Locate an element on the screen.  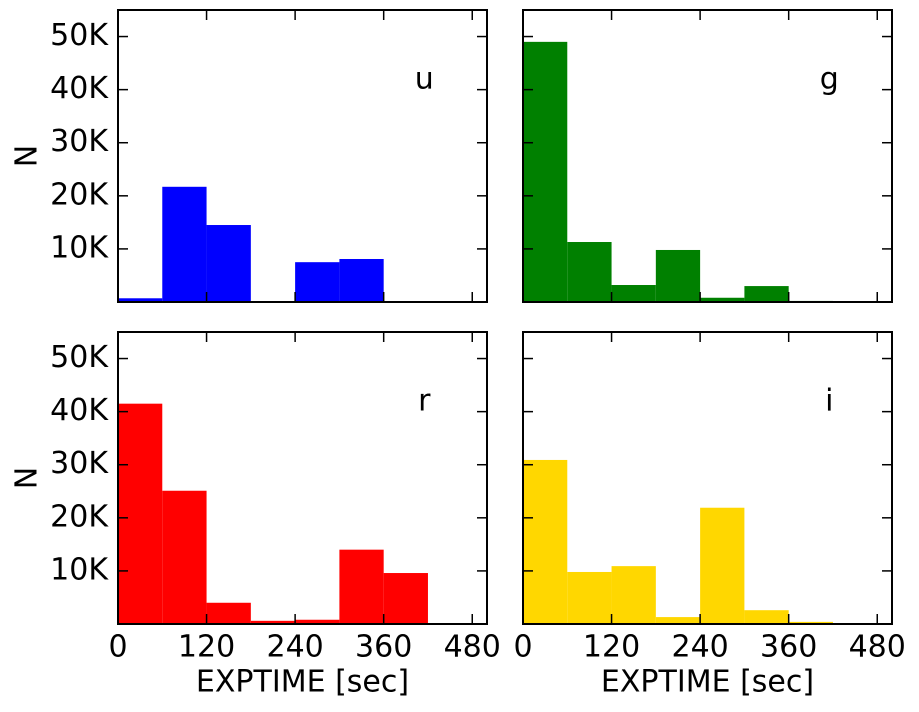
annotation: g is located at coordinates (829, 79).